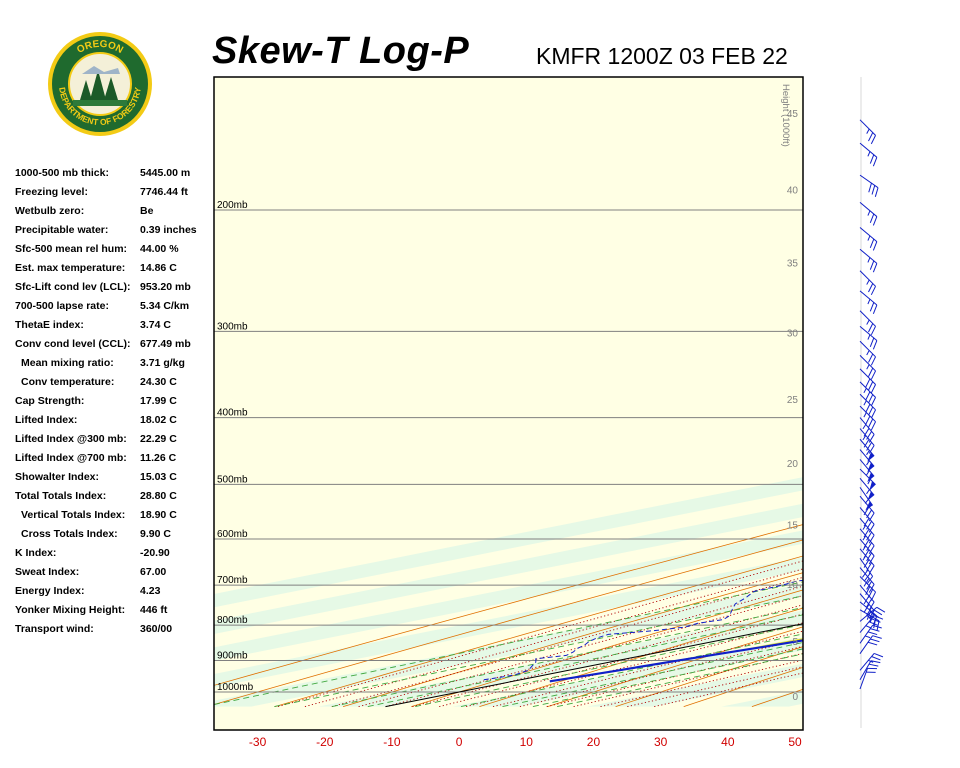 The width and height of the screenshot is (960, 768). I want to click on index-label: Lifted Index @300 mb:, so click(71, 439).